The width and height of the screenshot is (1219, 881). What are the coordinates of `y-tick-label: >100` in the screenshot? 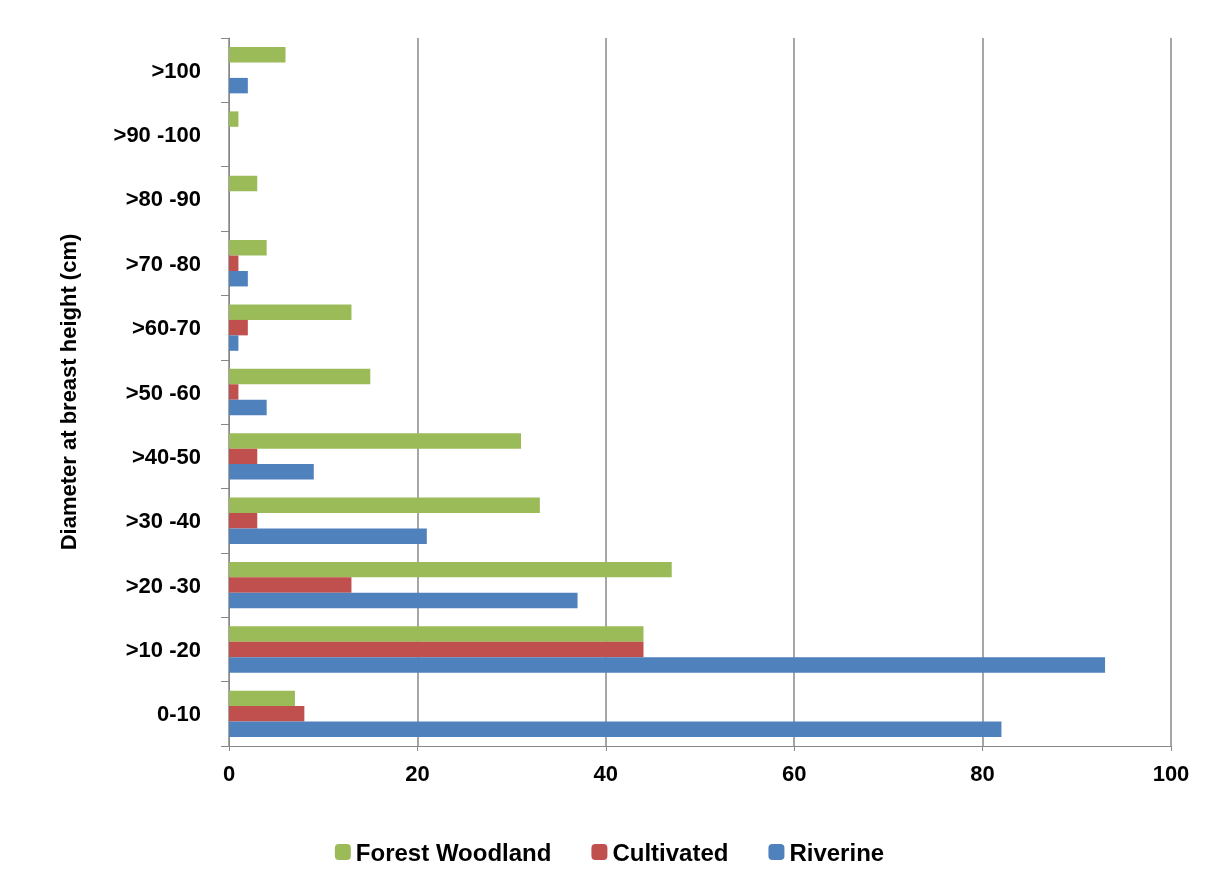 It's located at (176, 70).